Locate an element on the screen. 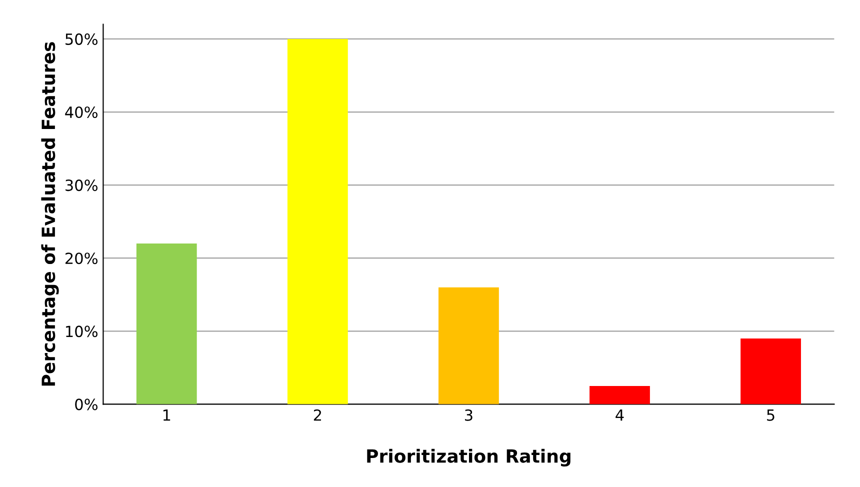 The width and height of the screenshot is (860, 487). x-tick-label: 2 is located at coordinates (317, 415).